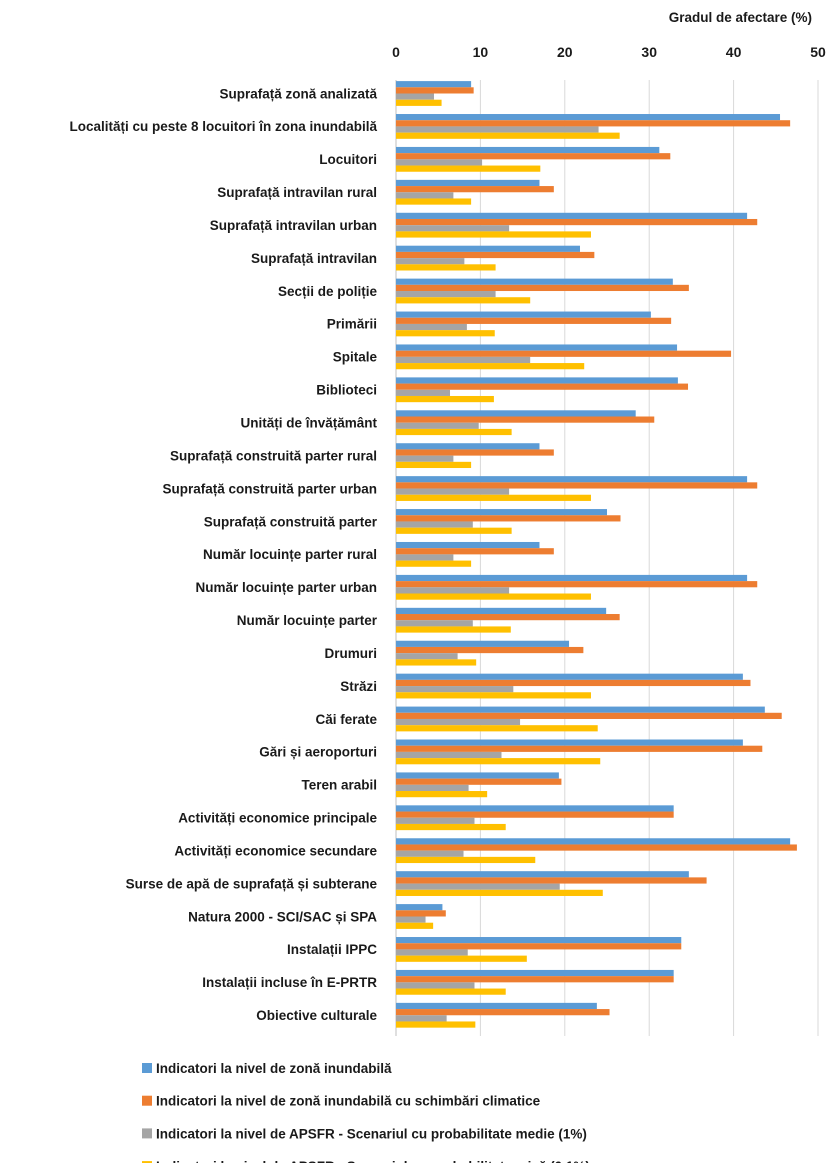 The height and width of the screenshot is (1163, 832). I want to click on category-label: Secții de poliție, so click(328, 291).